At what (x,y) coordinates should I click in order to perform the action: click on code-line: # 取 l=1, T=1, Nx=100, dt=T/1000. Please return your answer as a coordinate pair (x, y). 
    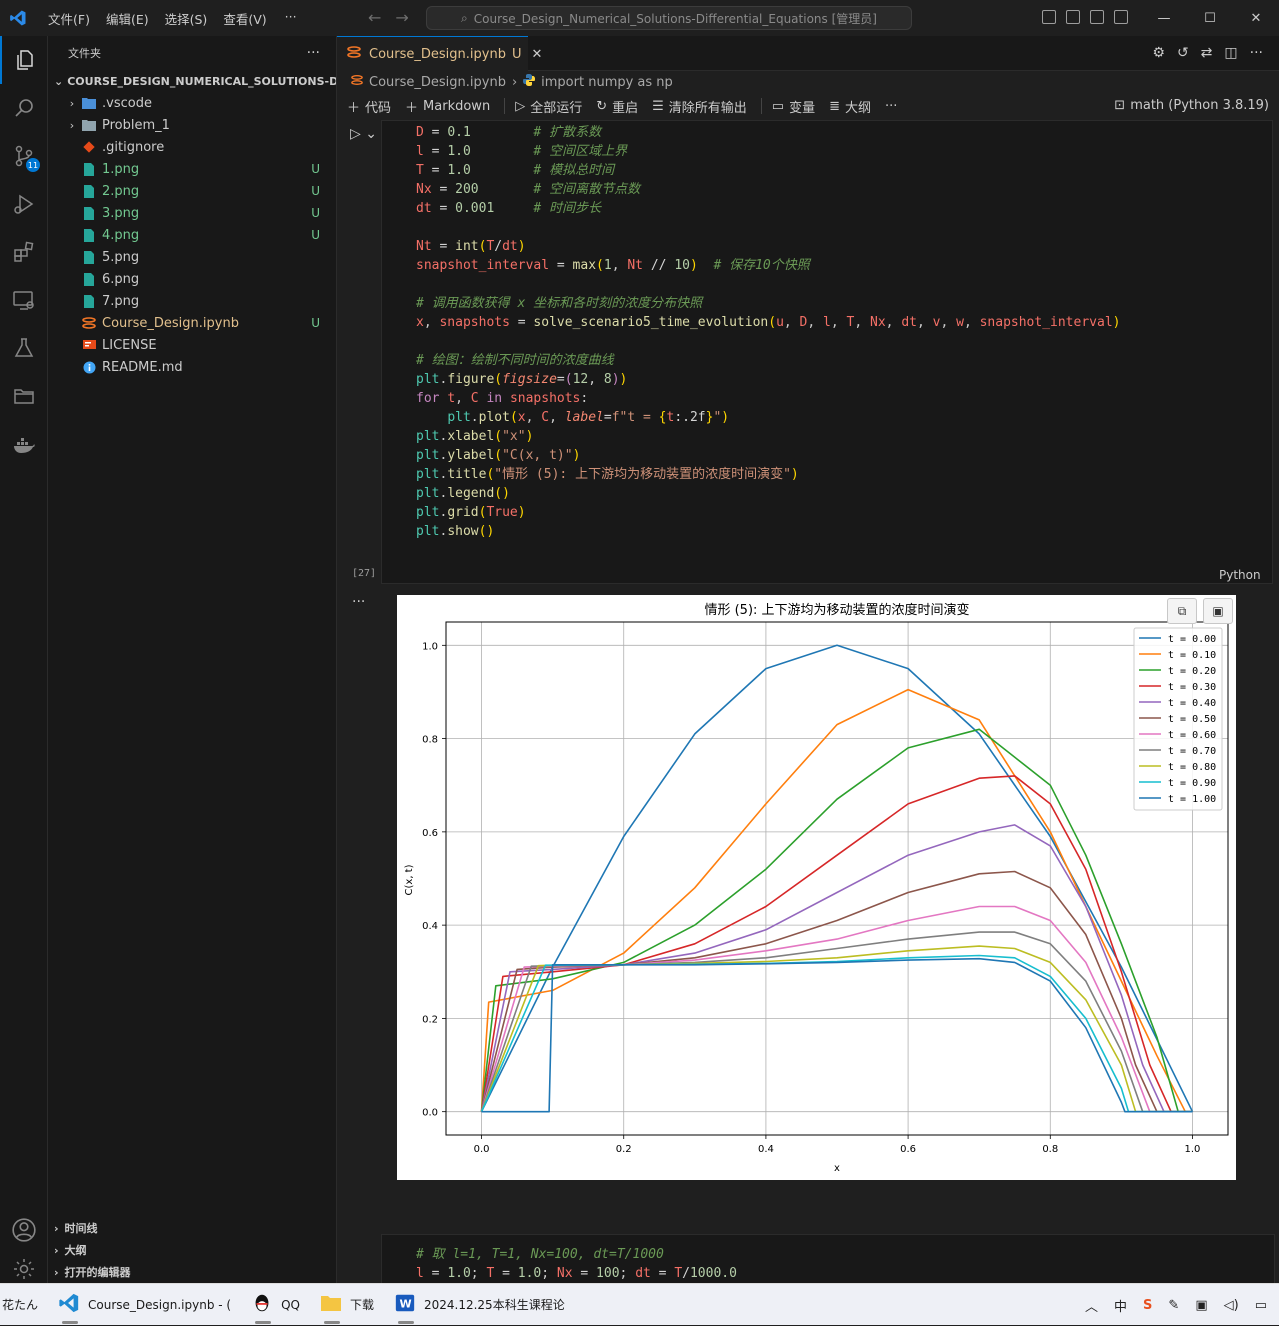
    Looking at the image, I should click on (540, 1254).